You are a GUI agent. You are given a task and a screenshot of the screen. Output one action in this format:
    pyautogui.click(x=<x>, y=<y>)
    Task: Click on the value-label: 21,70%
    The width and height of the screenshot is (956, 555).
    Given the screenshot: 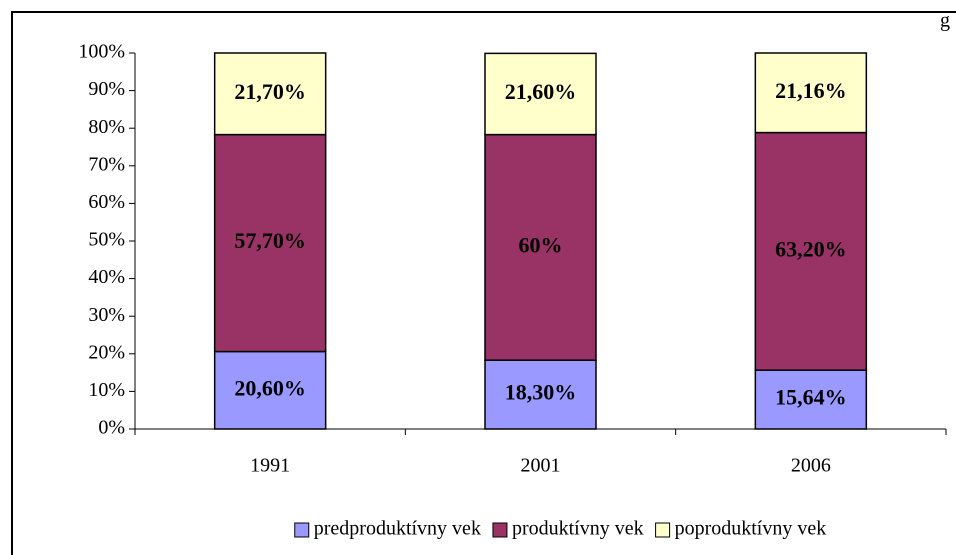 What is the action you would take?
    pyautogui.click(x=270, y=91)
    